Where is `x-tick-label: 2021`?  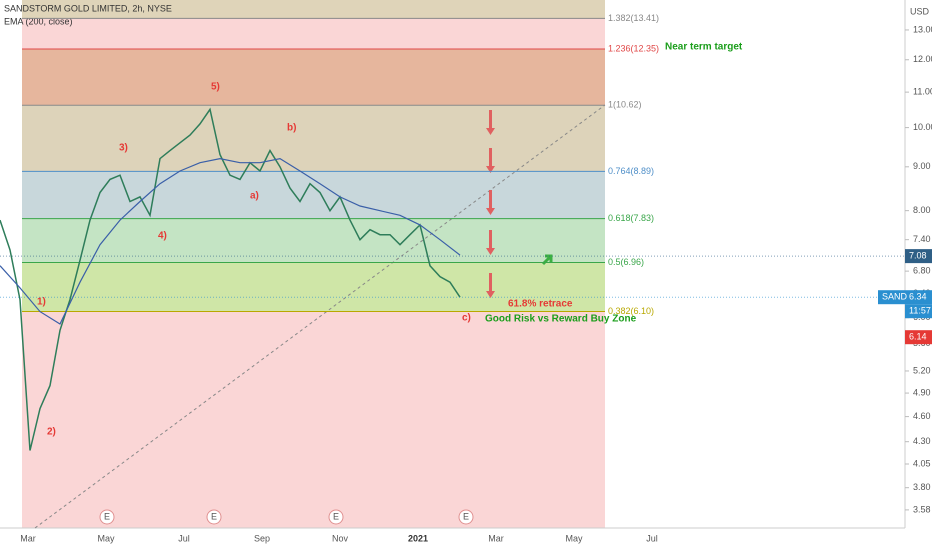
x-tick-label: 2021 is located at coordinates (418, 538).